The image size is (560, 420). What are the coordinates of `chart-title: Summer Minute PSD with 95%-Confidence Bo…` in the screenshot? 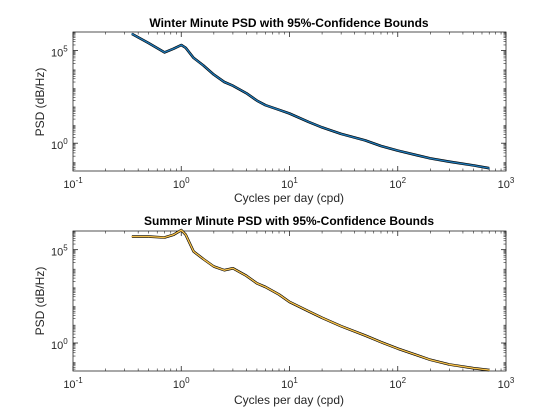 It's located at (289, 221).